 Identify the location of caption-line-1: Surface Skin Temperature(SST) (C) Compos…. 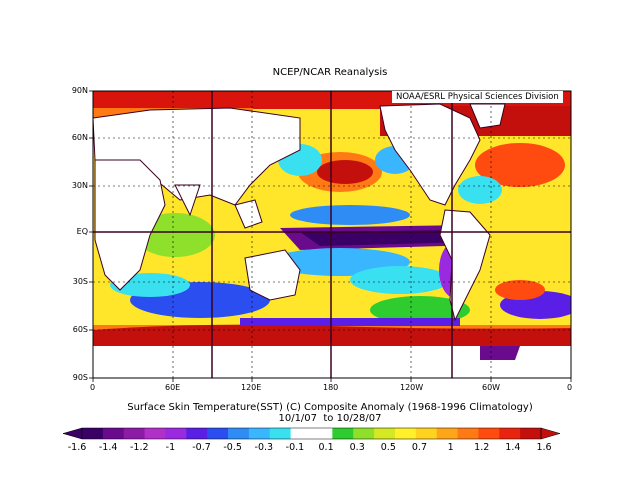
(330, 407).